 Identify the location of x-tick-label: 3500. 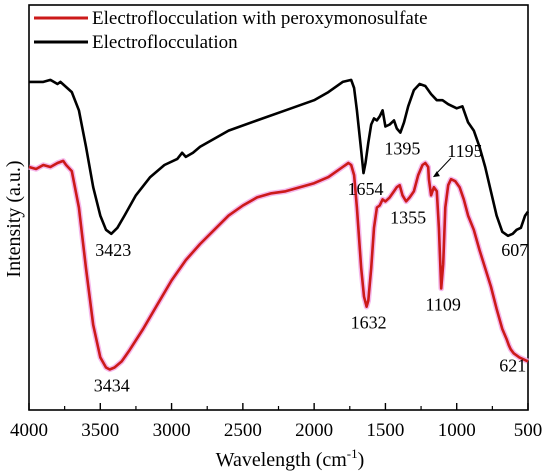
(100, 430).